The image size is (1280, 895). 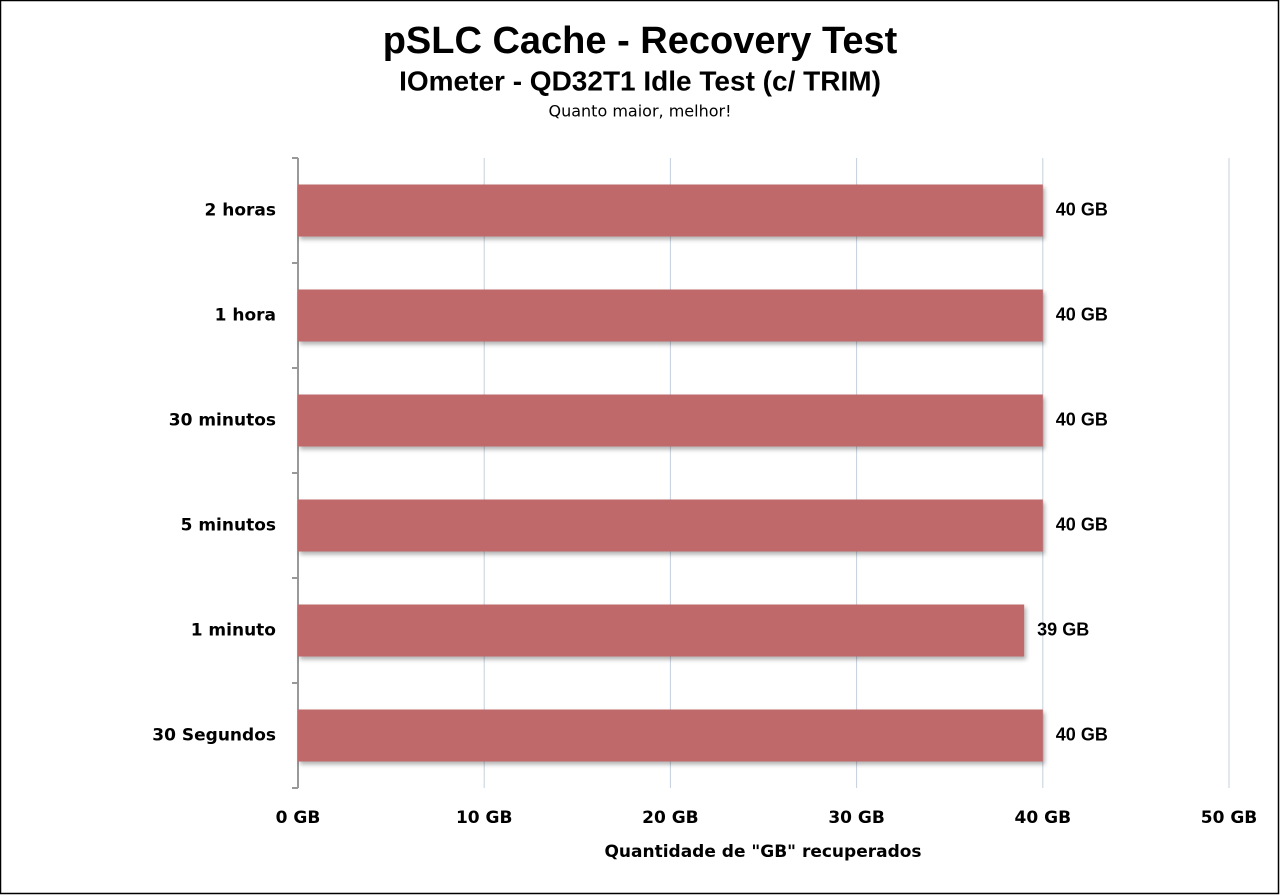 What do you see at coordinates (762, 852) in the screenshot?
I see `x-axis-label: Quantidade de "GB" recuperados` at bounding box center [762, 852].